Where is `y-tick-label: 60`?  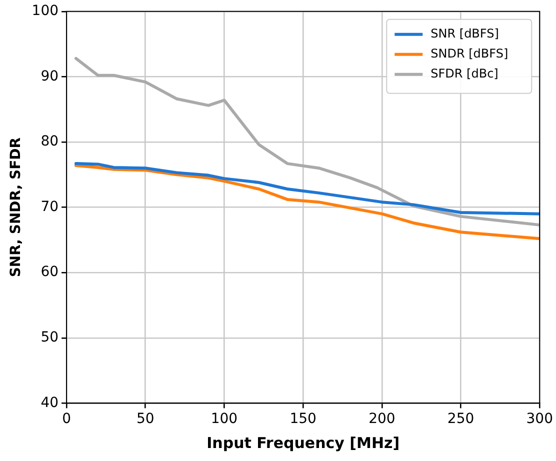
y-tick-label: 60 is located at coordinates (49, 272).